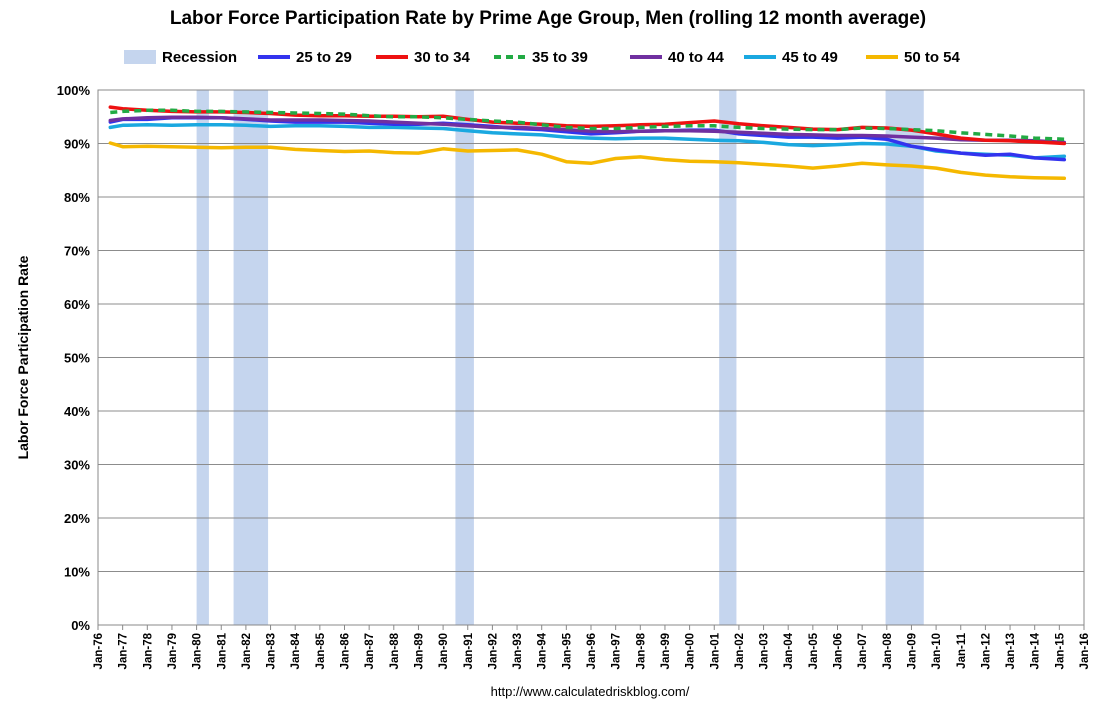 This screenshot has height=715, width=1097. What do you see at coordinates (810, 57) in the screenshot?
I see `legend-label: 45 to 49` at bounding box center [810, 57].